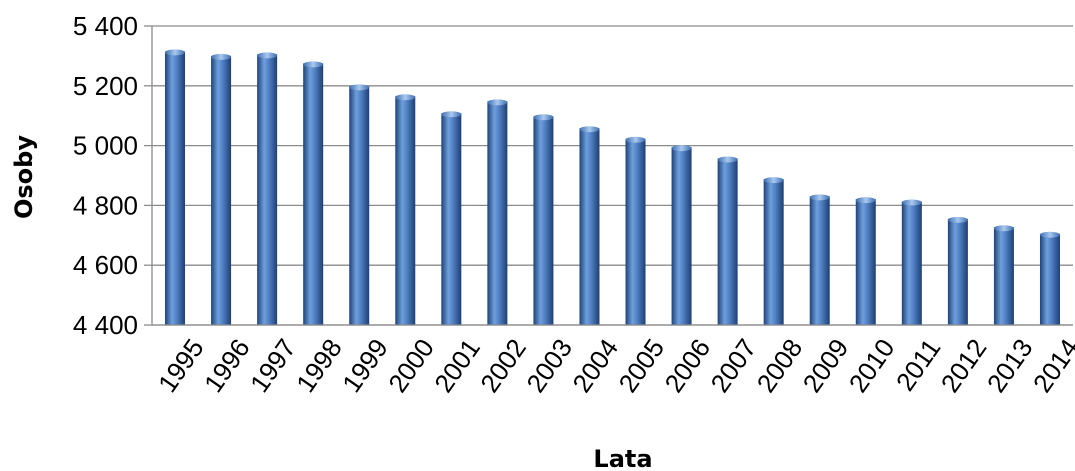  I want to click on x-tick-label: 2013, so click(1010, 365).